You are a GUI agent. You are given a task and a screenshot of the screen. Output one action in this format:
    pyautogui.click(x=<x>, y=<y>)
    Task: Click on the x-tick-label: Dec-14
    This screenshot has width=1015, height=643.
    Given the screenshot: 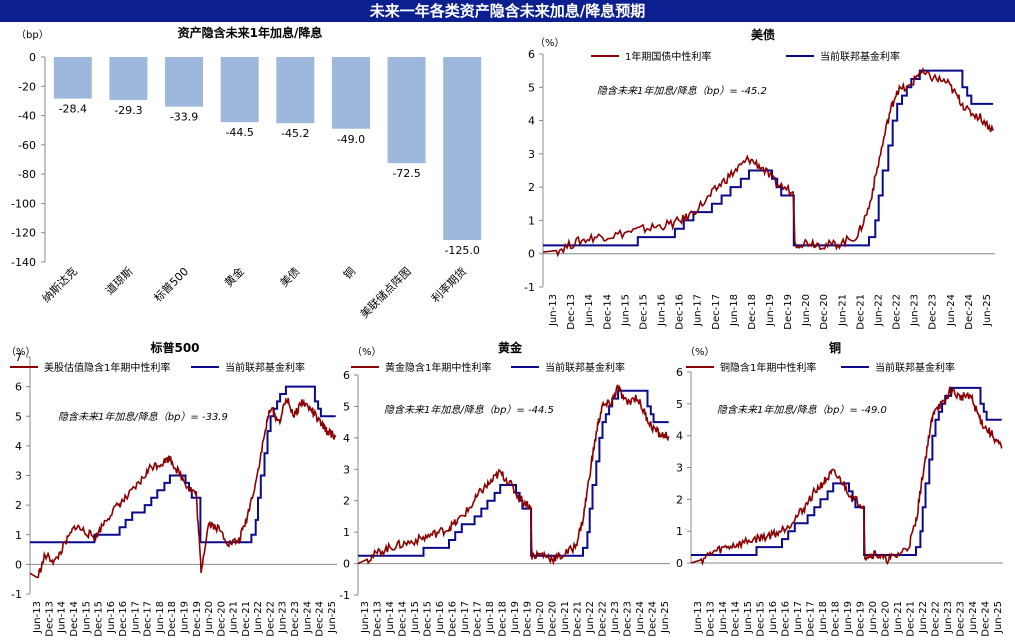 What is the action you would take?
    pyautogui.click(x=74, y=619)
    